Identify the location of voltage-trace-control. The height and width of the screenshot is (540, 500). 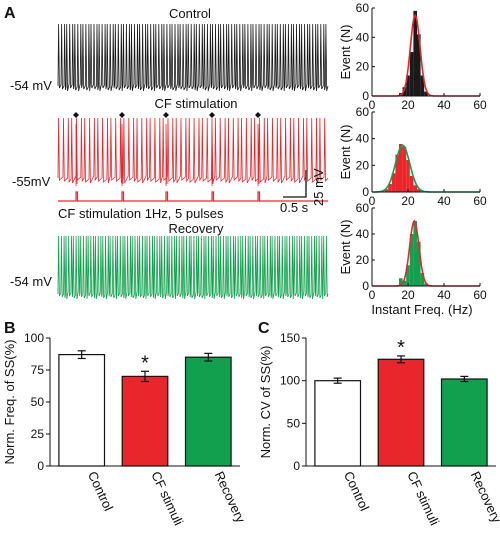
(193, 57).